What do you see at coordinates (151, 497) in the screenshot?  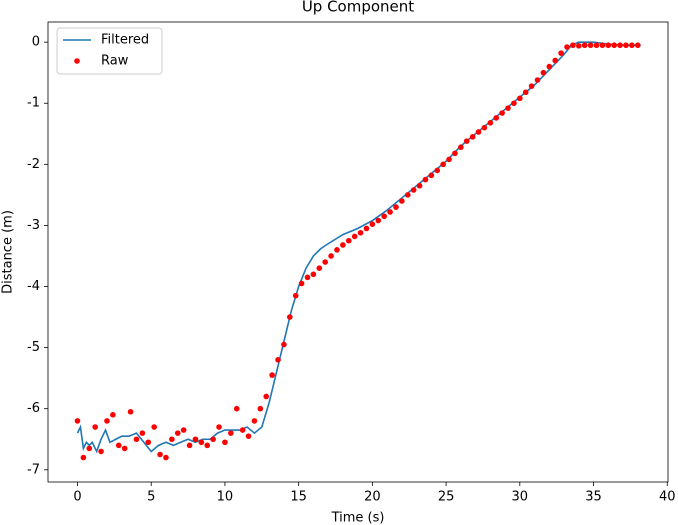 I see `x-tick-label: 5` at bounding box center [151, 497].